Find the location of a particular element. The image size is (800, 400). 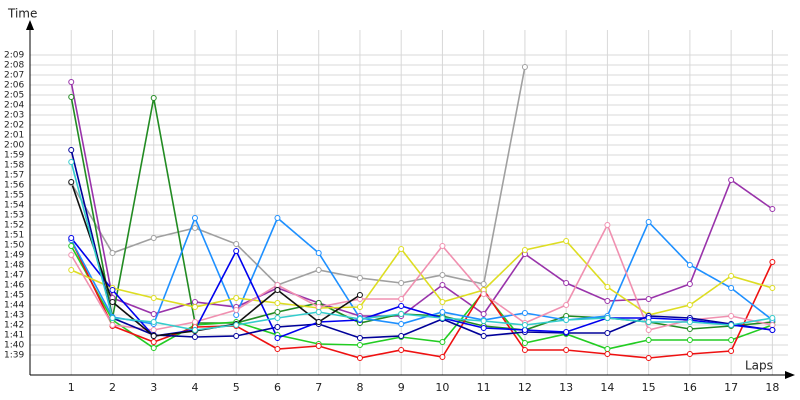

x-tick-label: 11 is located at coordinates (484, 387).